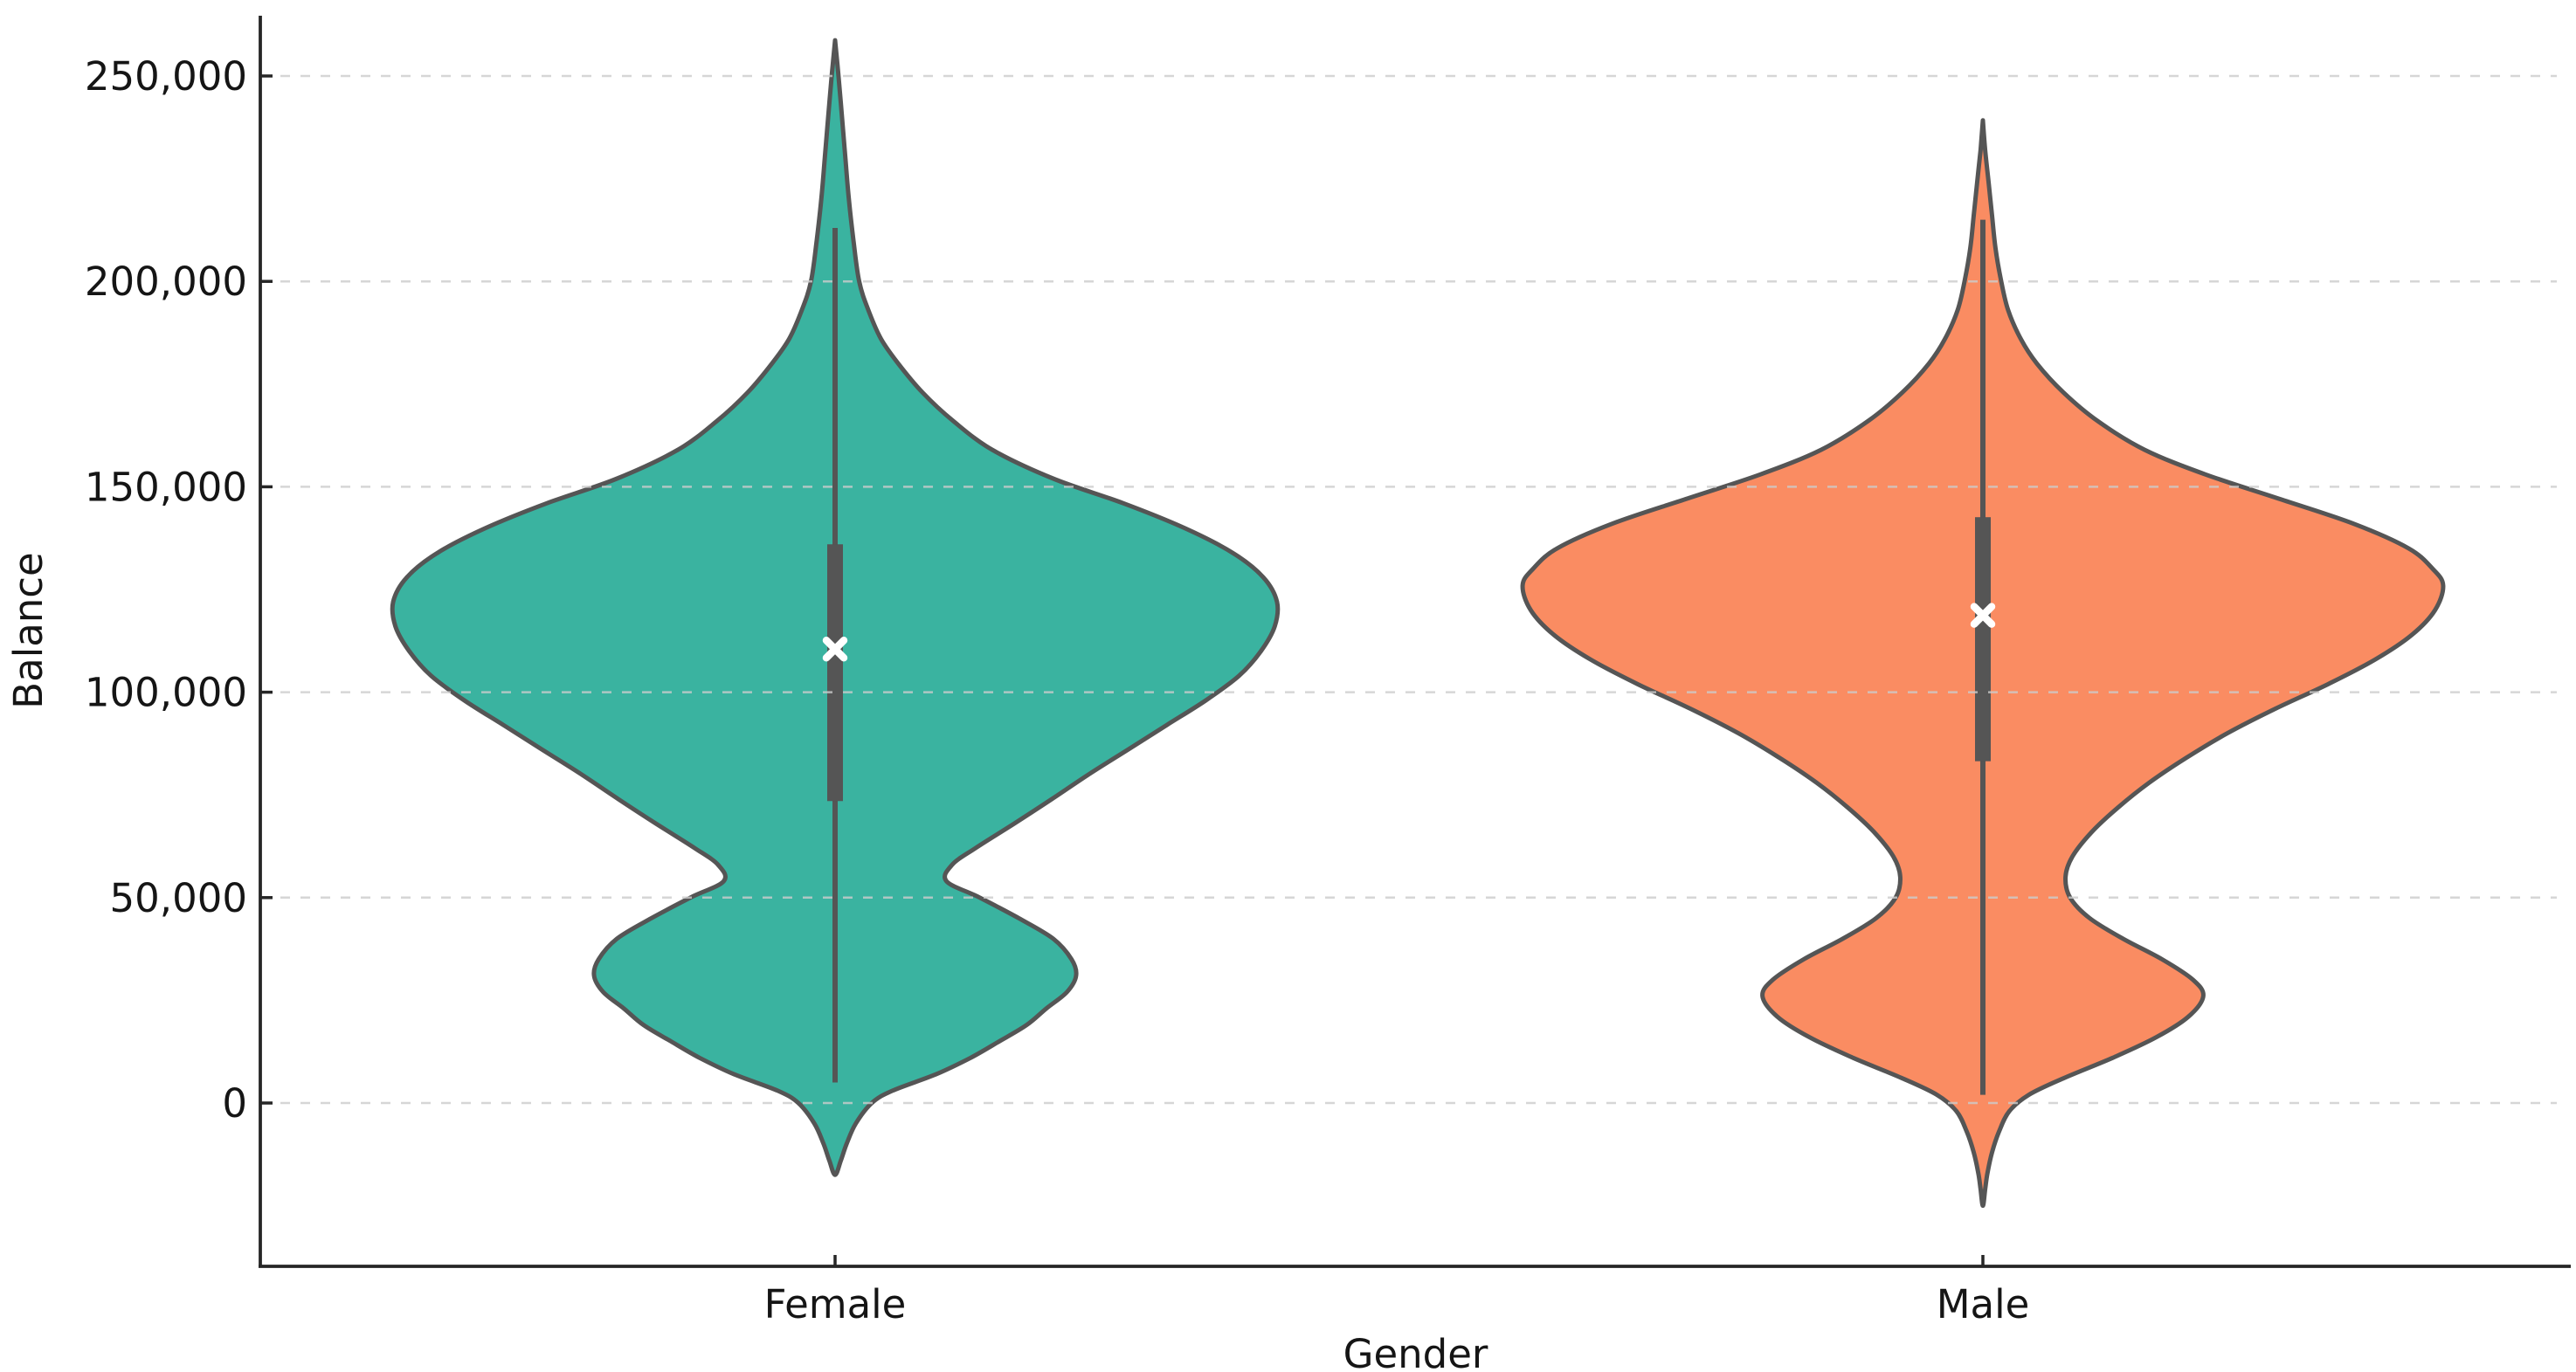 This screenshot has width=2576, height=1372. I want to click on y-tick-label-100,000: 100,000, so click(166, 693).